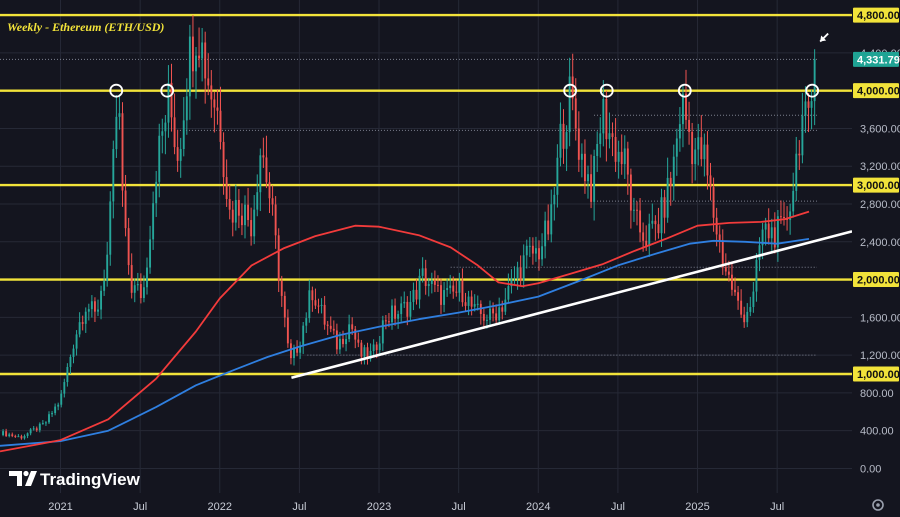  I want to click on y-tick-label: 3,600.00, so click(880, 129).